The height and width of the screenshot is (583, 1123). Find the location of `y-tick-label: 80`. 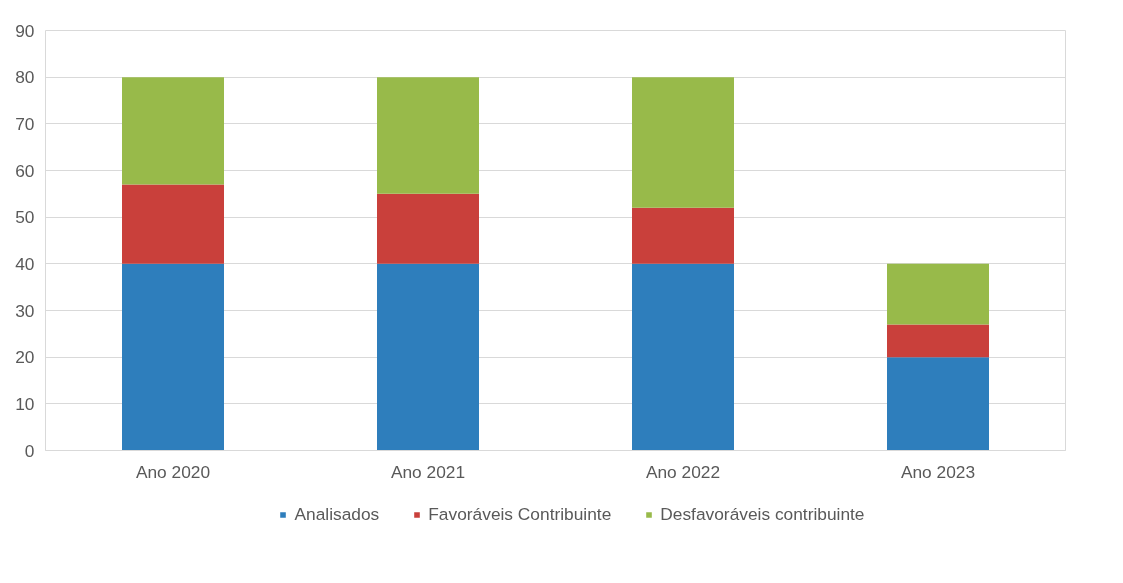

y-tick-label: 80 is located at coordinates (25, 77).